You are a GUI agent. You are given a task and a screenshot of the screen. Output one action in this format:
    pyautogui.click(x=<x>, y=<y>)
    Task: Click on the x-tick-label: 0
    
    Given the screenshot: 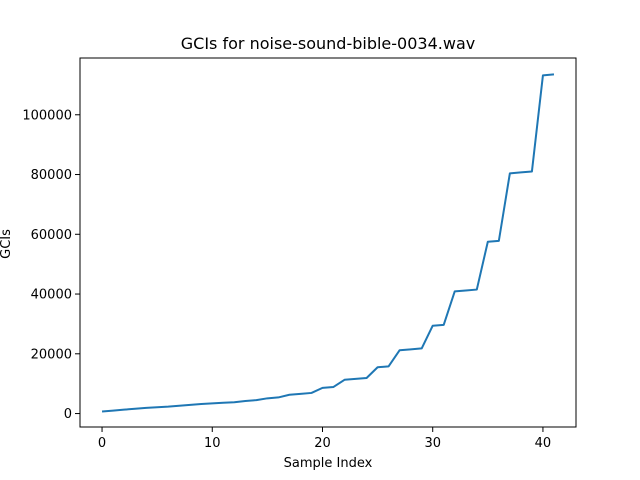 What is the action you would take?
    pyautogui.click(x=102, y=443)
    